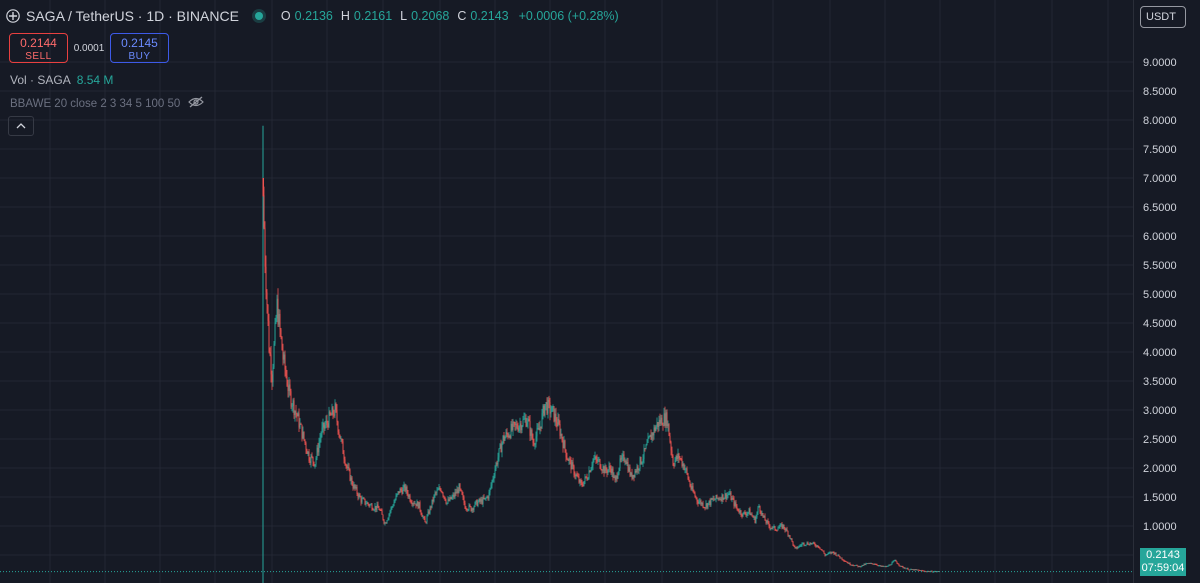  I want to click on sell-button: 0.2144 SELL, so click(38, 48).